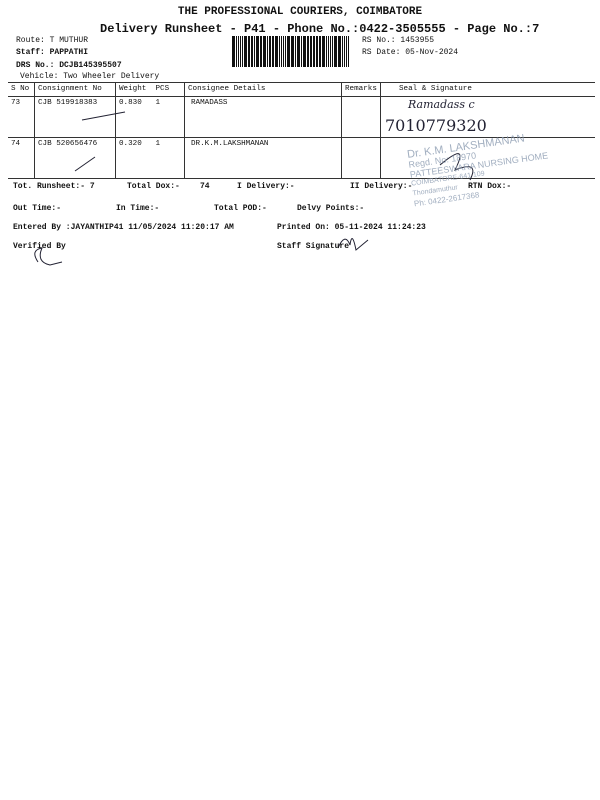 This screenshot has width=600, height=800. What do you see at coordinates (441, 104) in the screenshot?
I see `handwritten-signature: Ramadass c` at bounding box center [441, 104].